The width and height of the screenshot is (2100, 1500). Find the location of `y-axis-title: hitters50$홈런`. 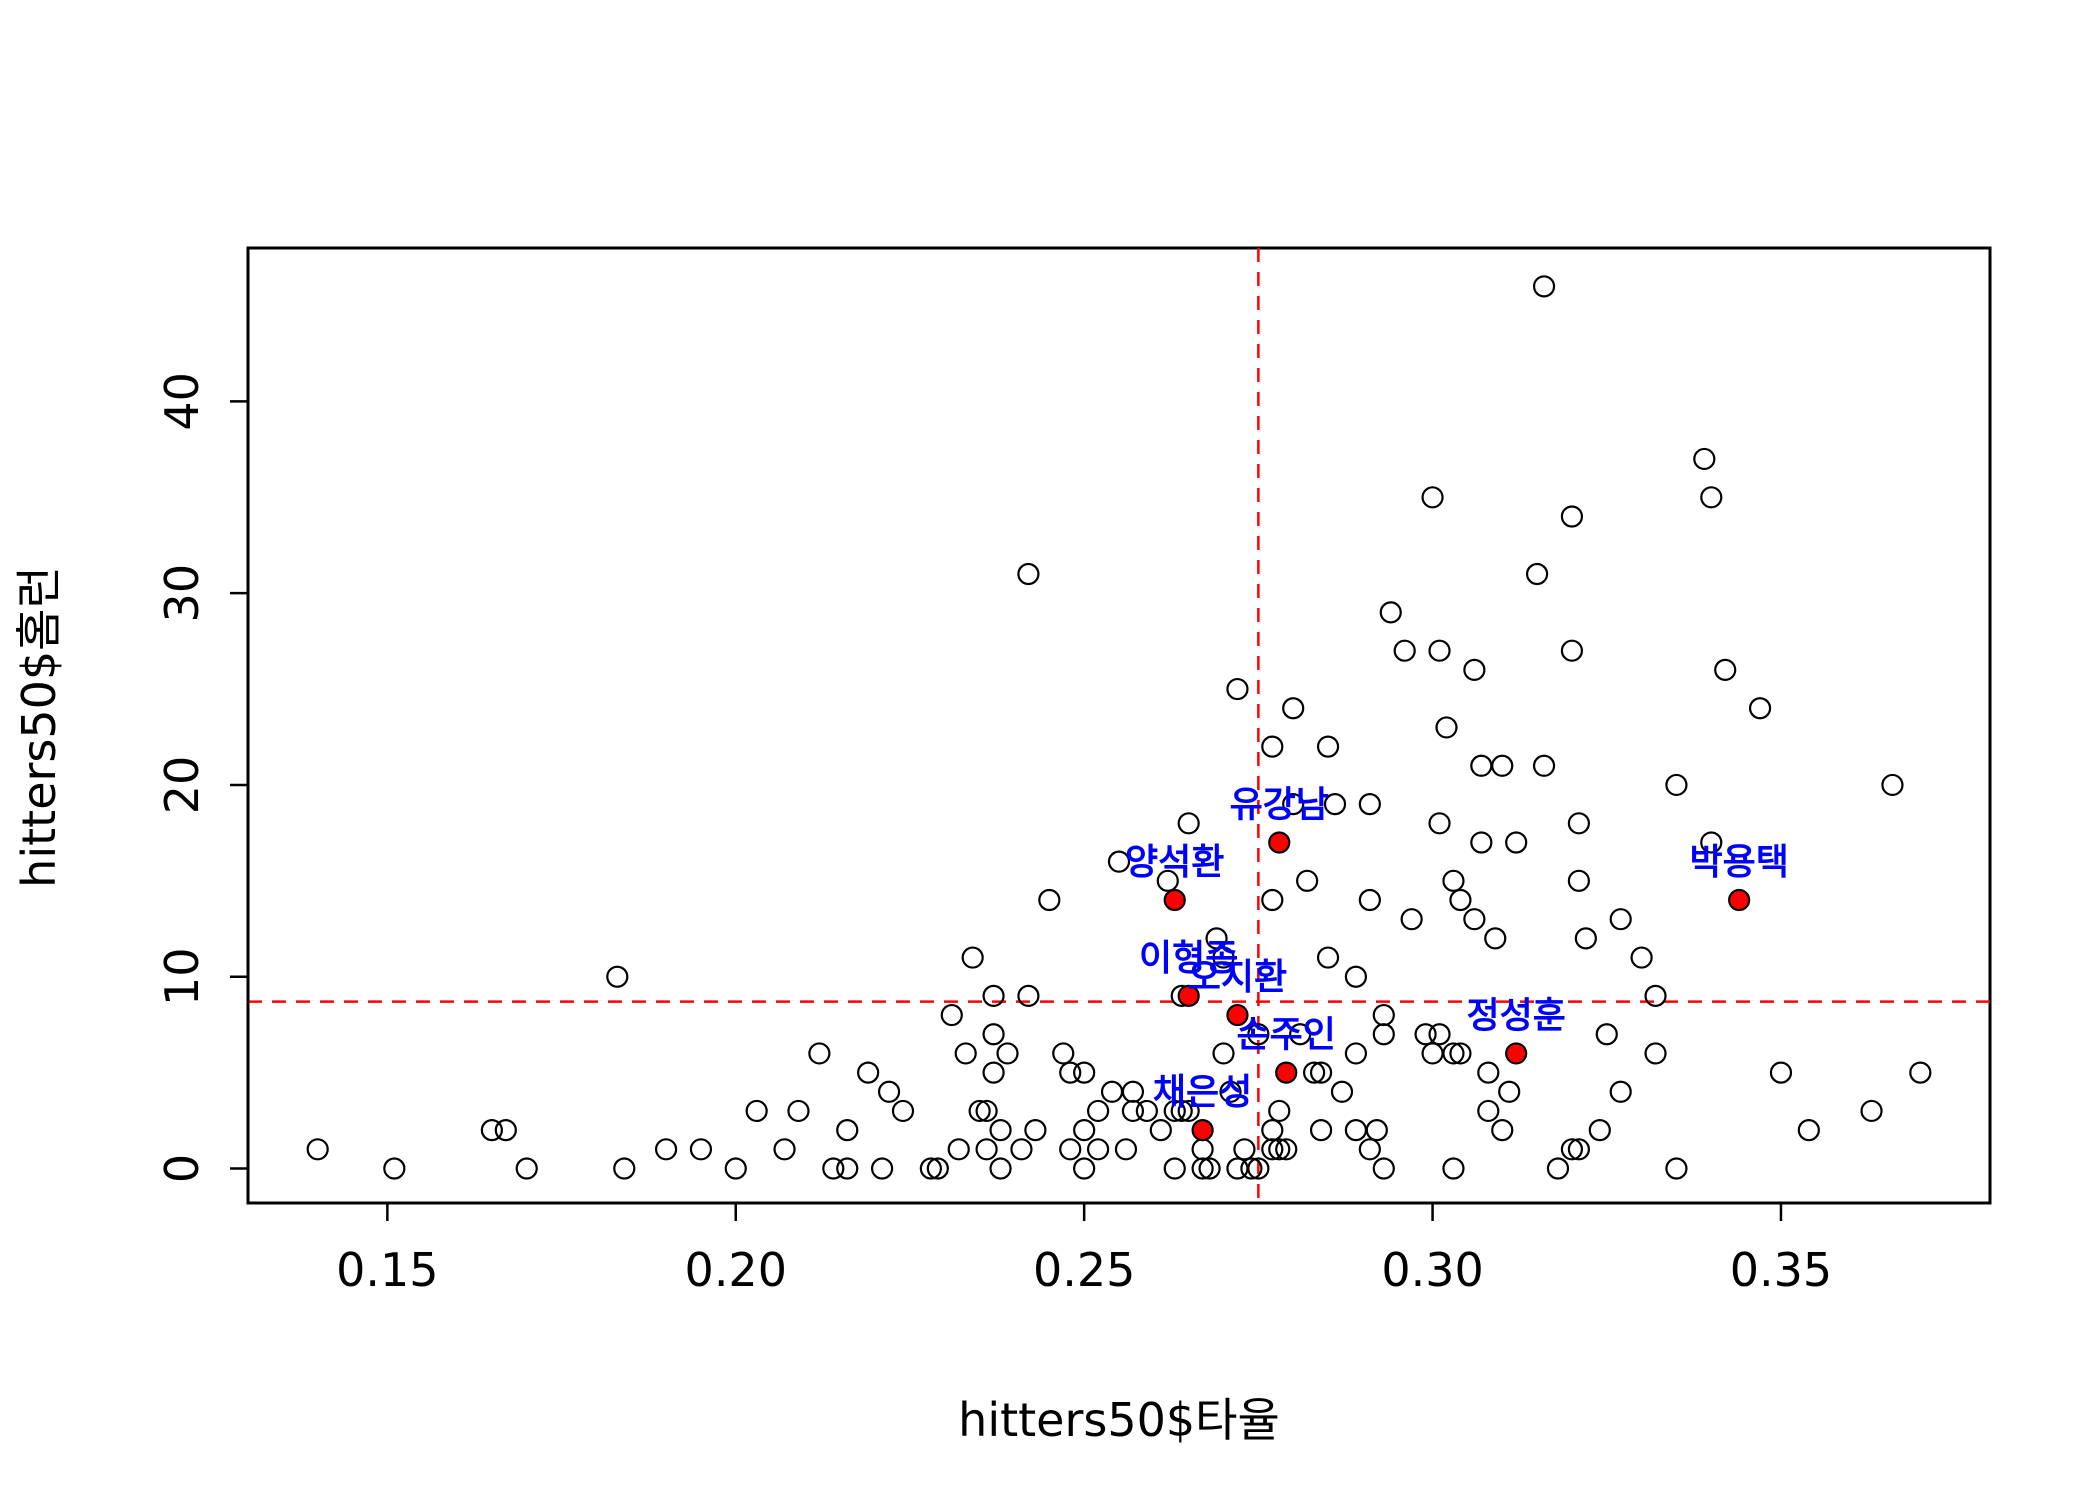

y-axis-title: hitters50$홈런 is located at coordinates (39, 727).